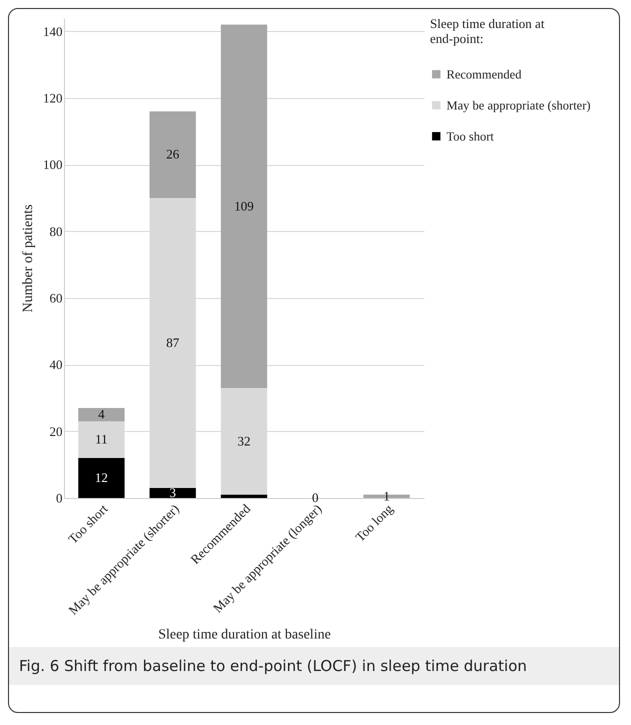 Image resolution: width=631 pixels, height=725 pixels. Describe the element at coordinates (315, 497) in the screenshot. I see `data-label: 0` at that location.